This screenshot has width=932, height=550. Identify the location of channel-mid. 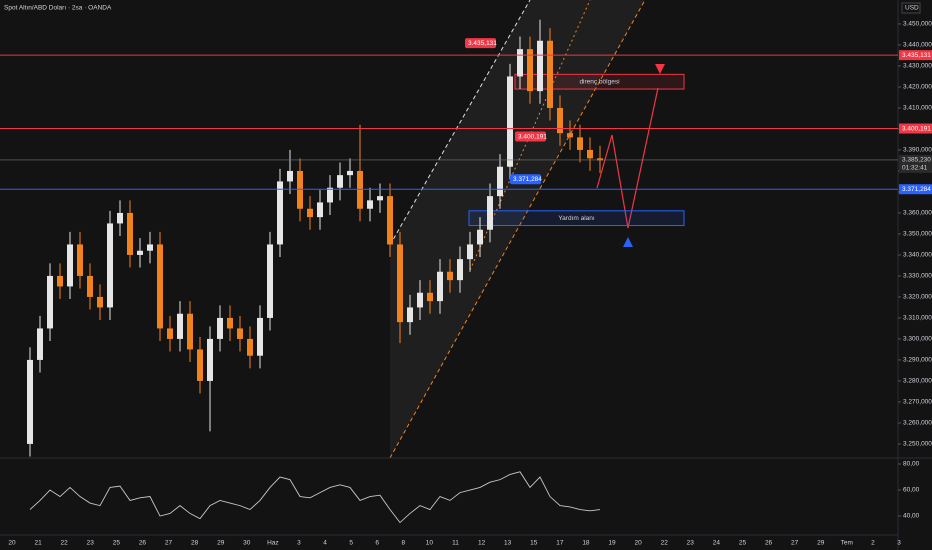
(530, 135).